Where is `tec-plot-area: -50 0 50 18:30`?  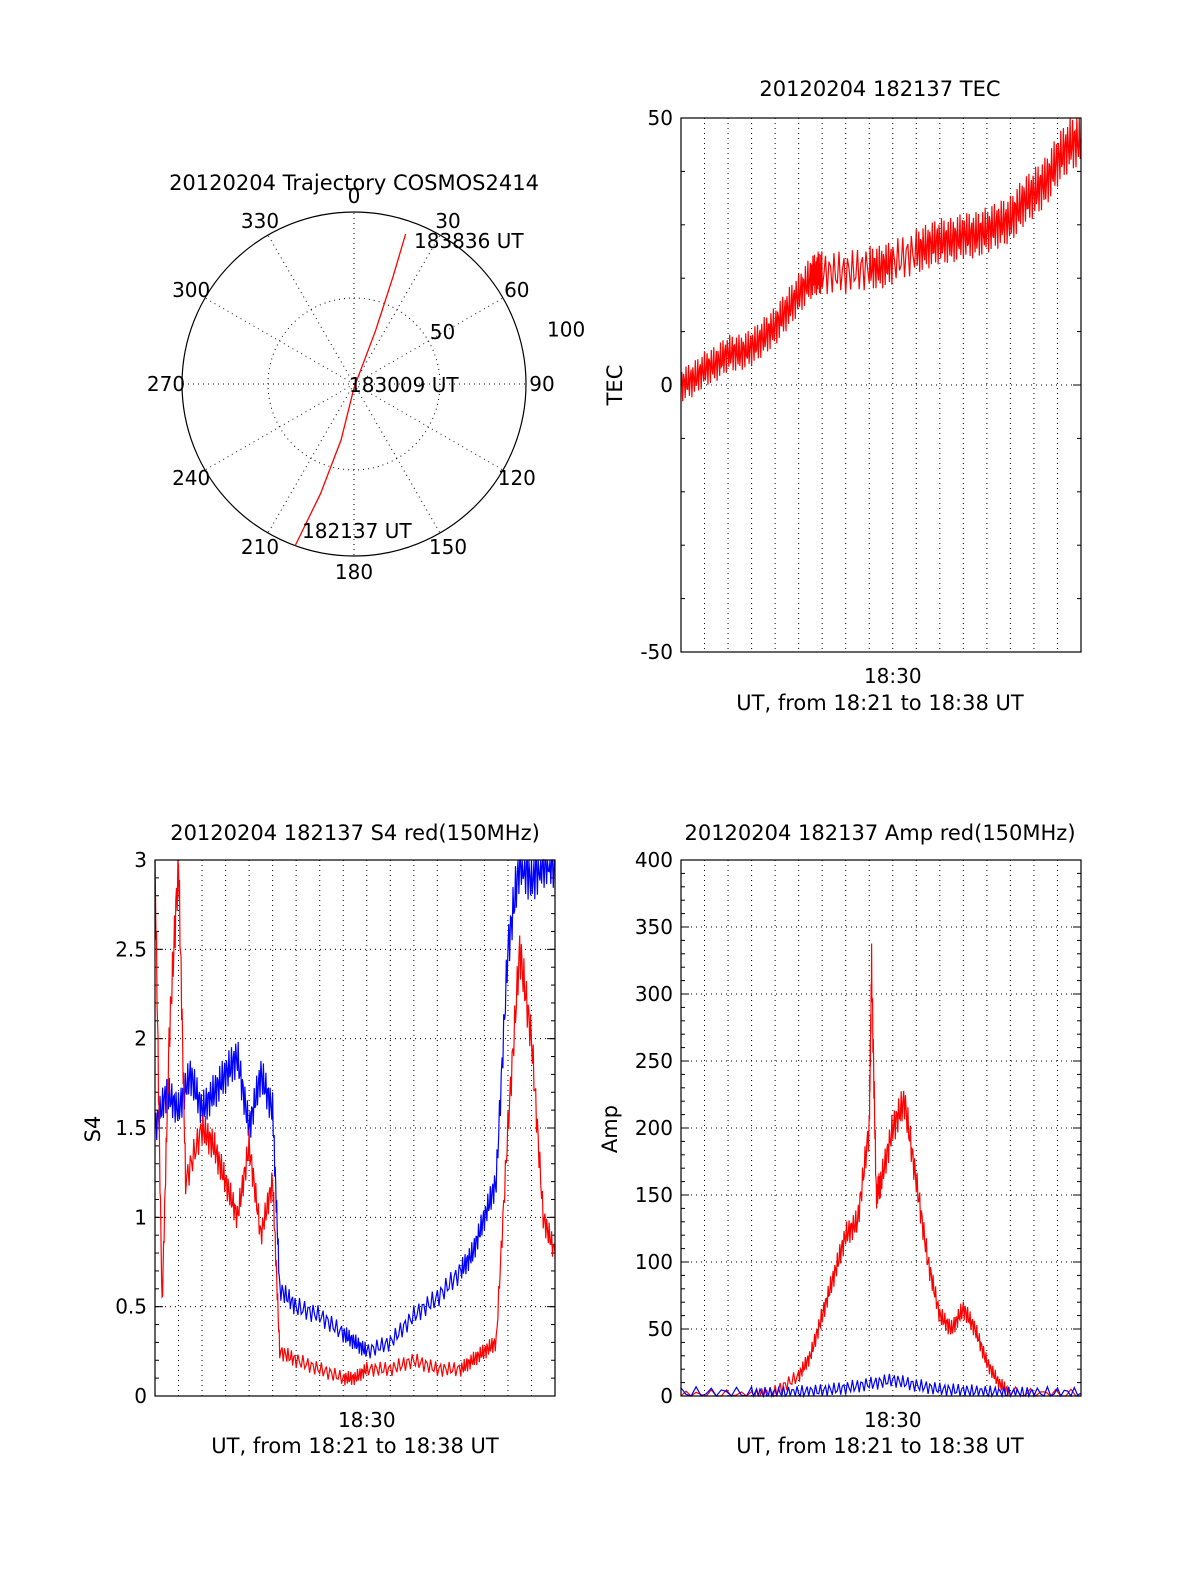 tec-plot-area: -50 0 50 18:30 is located at coordinates (861, 397).